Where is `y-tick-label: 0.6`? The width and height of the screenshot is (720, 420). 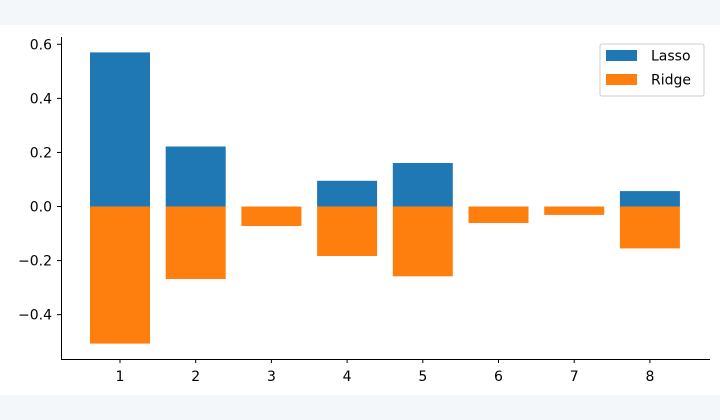
y-tick-label: 0.6 is located at coordinates (41, 45).